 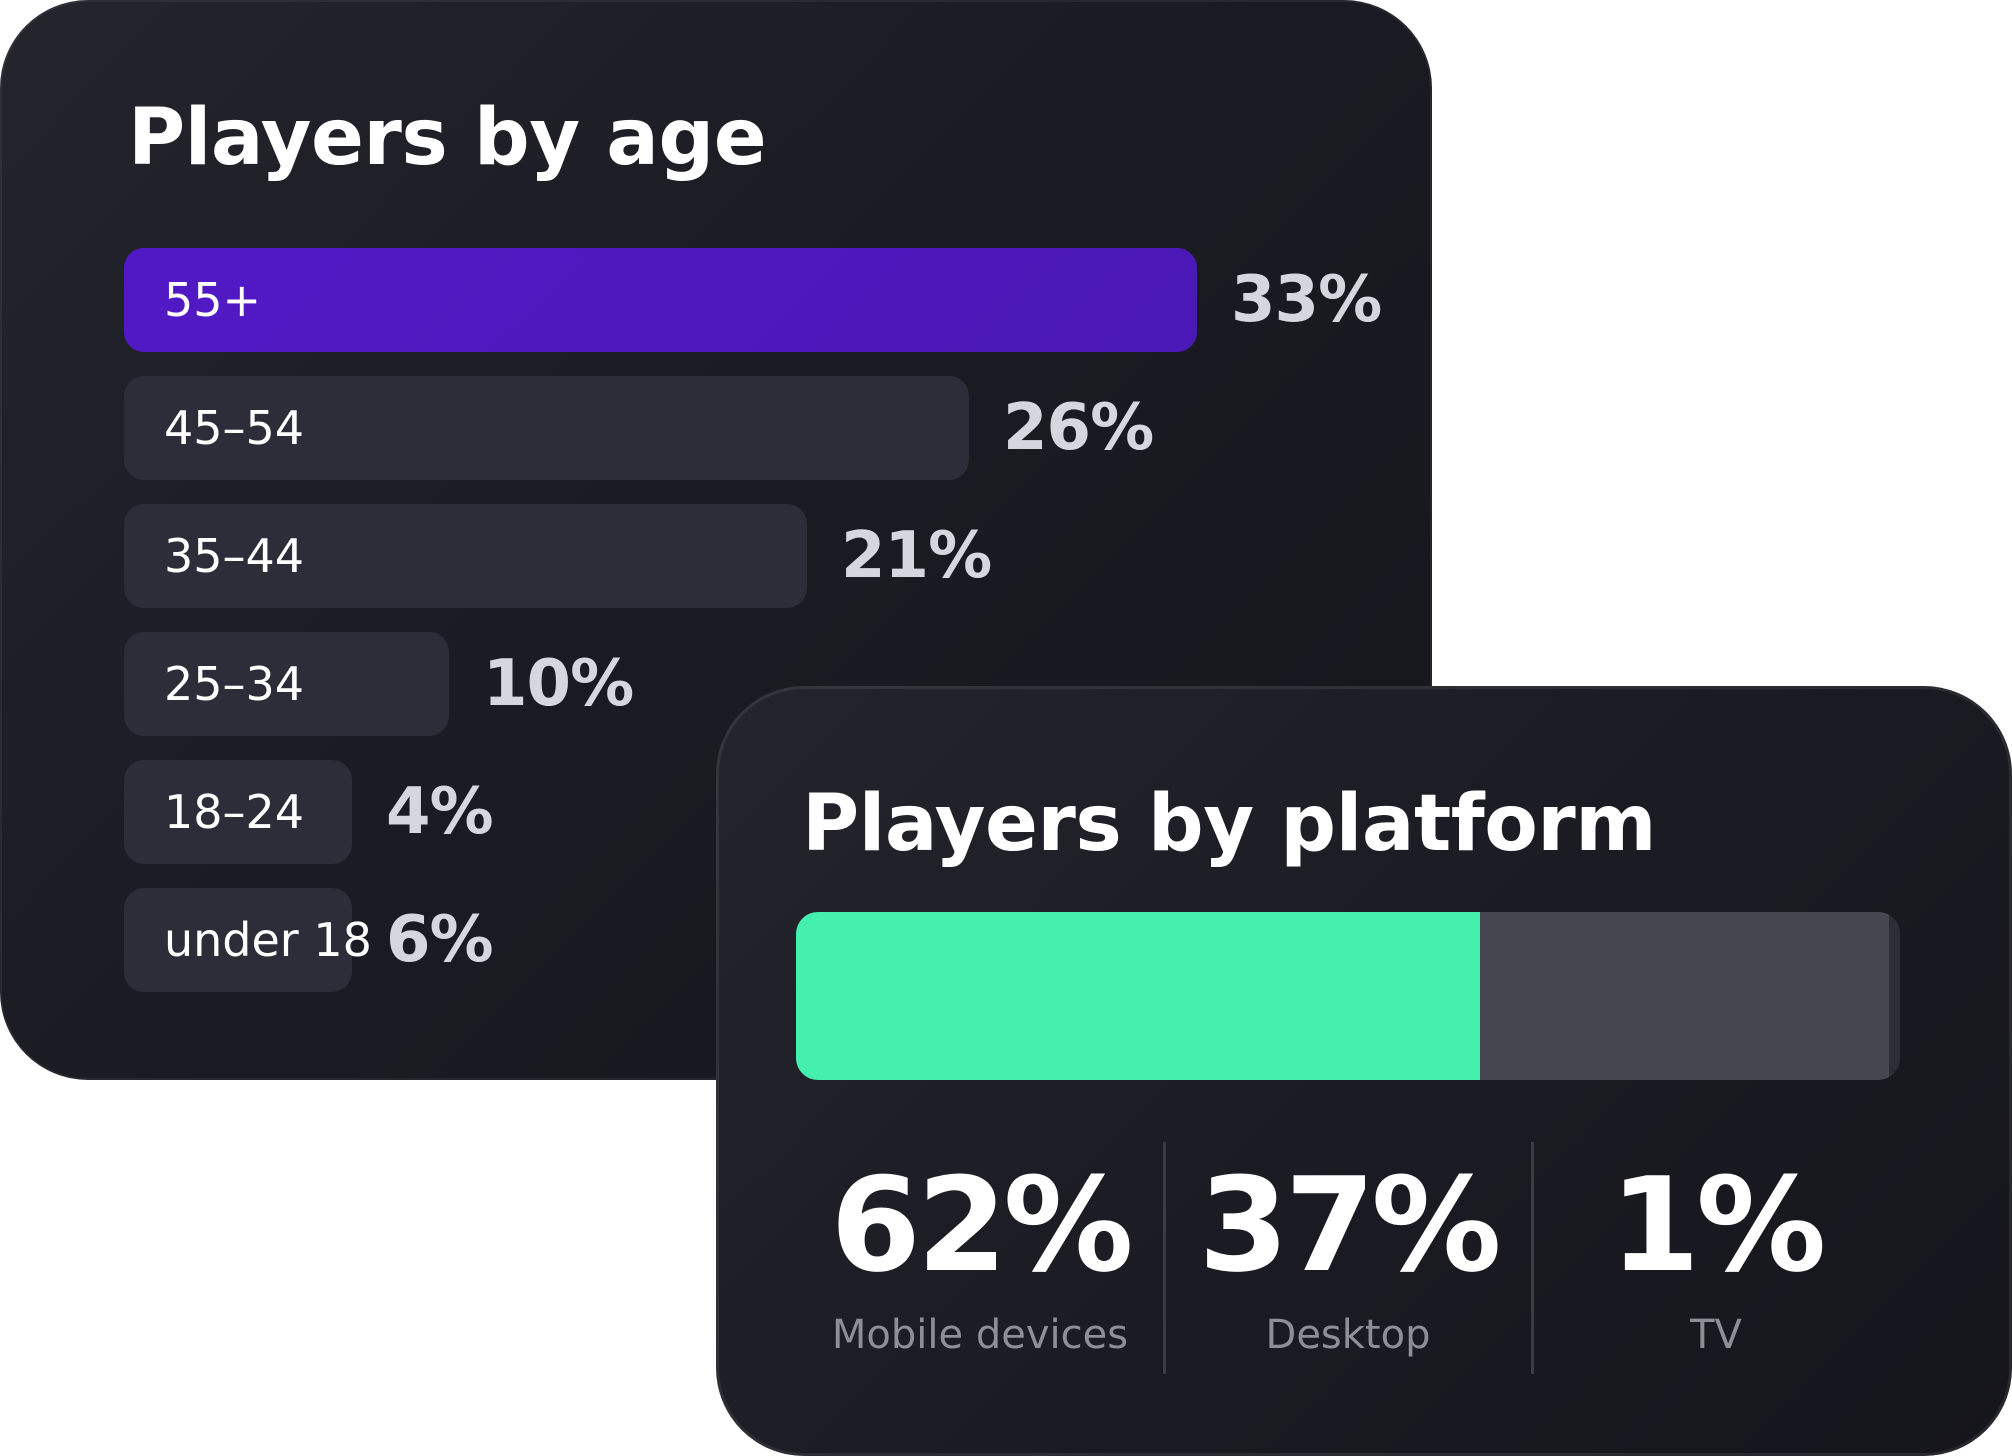 What do you see at coordinates (440, 812) in the screenshot?
I see `age-value-label: 4%` at bounding box center [440, 812].